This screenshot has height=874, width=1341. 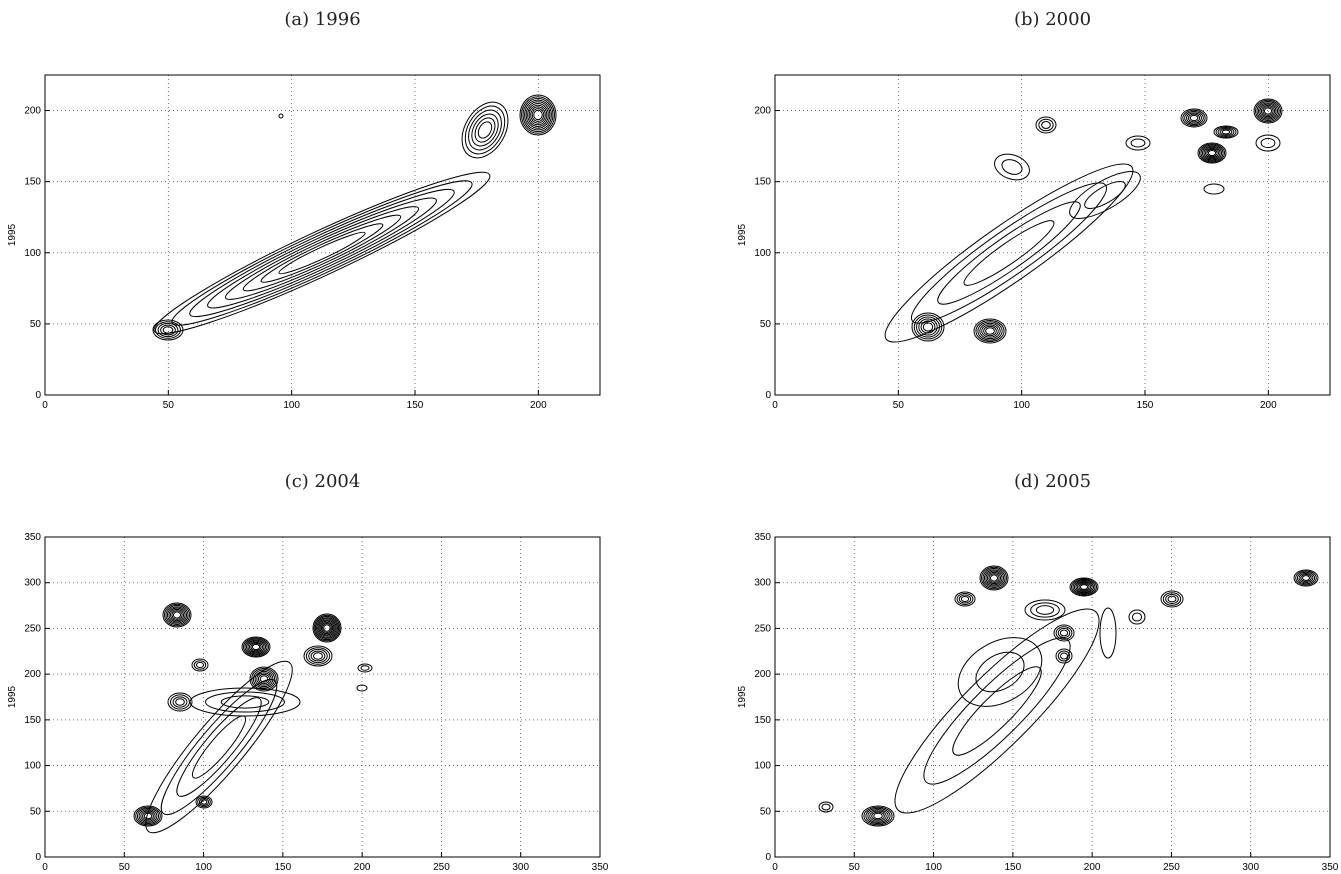 What do you see at coordinates (1250, 867) in the screenshot?
I see `x-tick-label: 300` at bounding box center [1250, 867].